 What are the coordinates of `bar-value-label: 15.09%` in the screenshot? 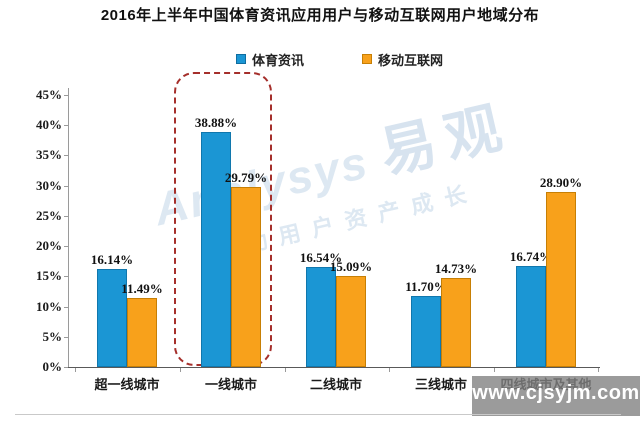 It's located at (351, 266).